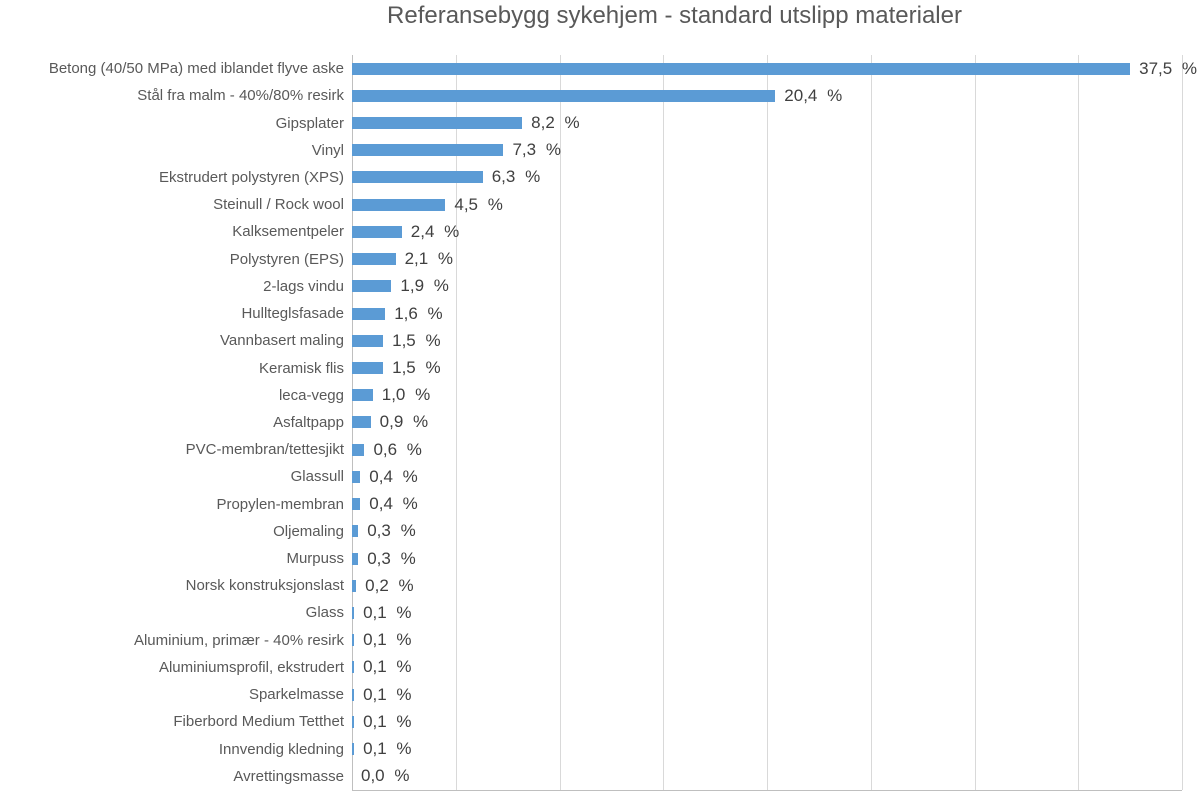 Image resolution: width=1201 pixels, height=792 pixels. I want to click on bar-track: 0,9 %, so click(776, 422).